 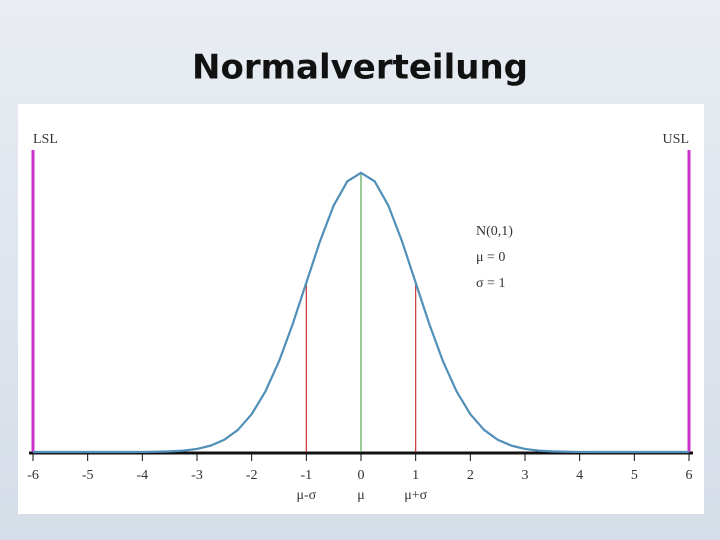 What do you see at coordinates (470, 475) in the screenshot?
I see `x-tick-label: 2` at bounding box center [470, 475].